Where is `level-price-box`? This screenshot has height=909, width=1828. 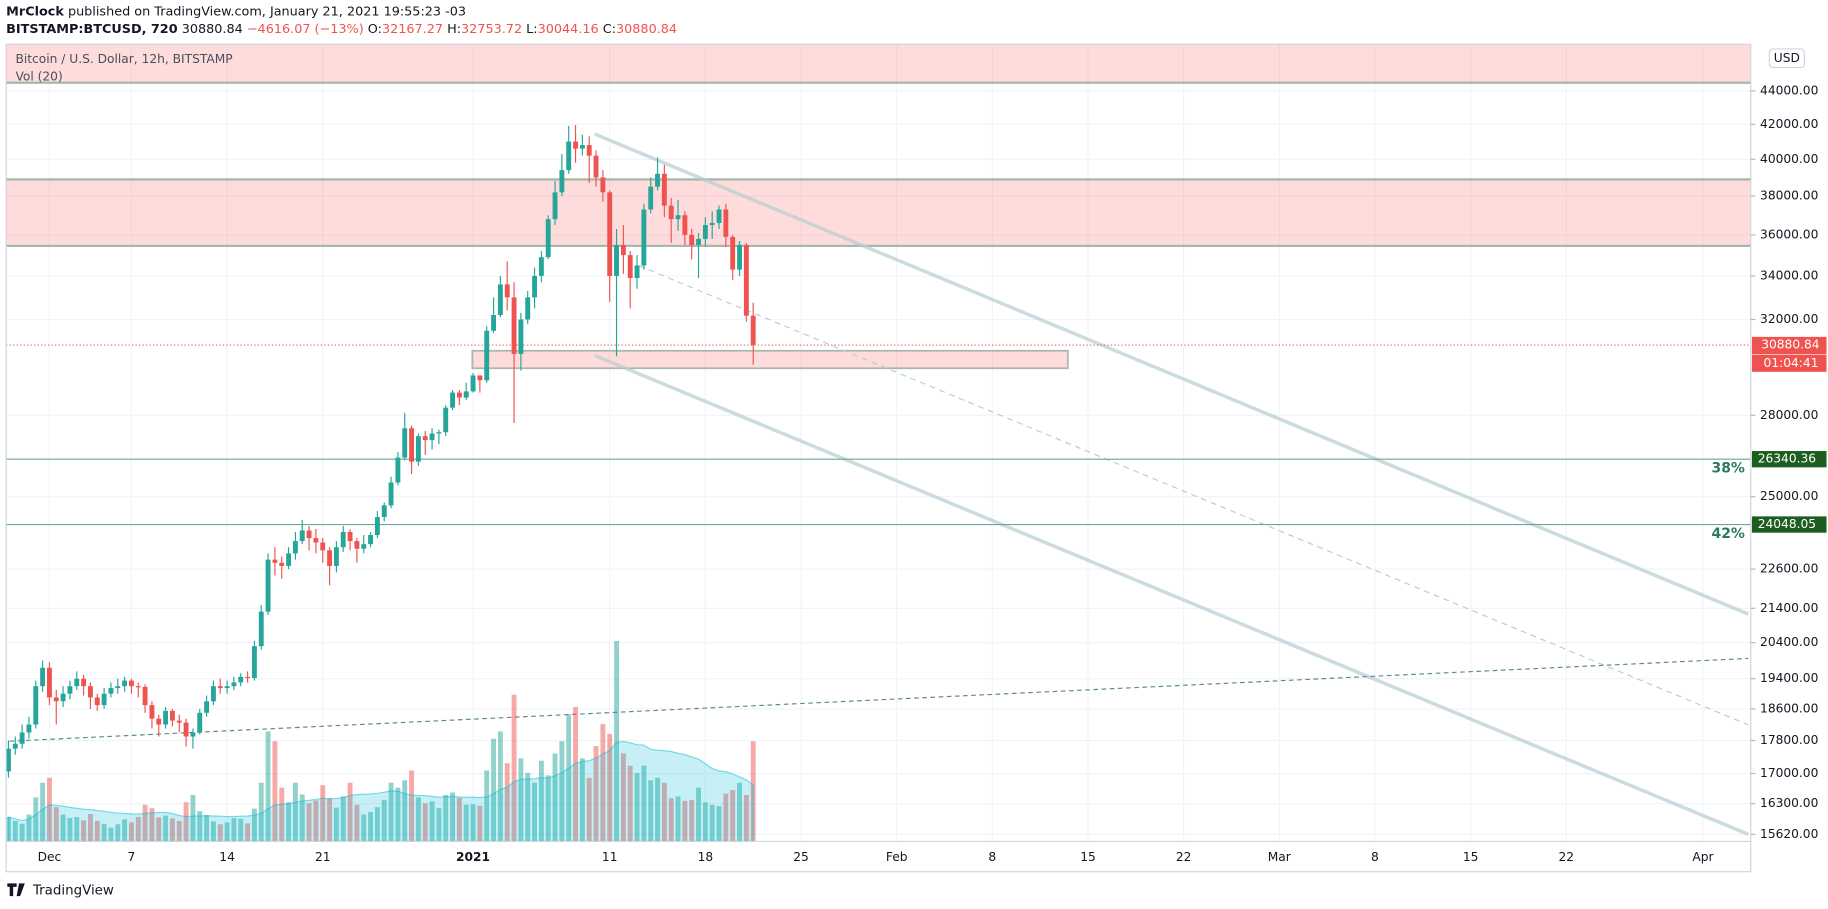
level-price-box is located at coordinates (1789, 524).